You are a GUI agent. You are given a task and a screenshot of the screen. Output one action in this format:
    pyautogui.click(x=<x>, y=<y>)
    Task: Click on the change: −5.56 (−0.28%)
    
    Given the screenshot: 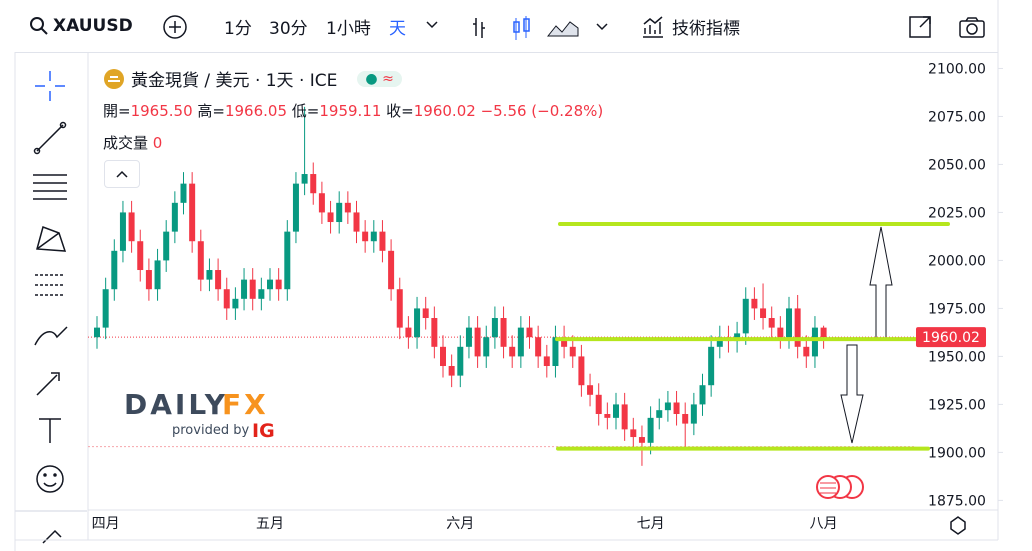 What is the action you would take?
    pyautogui.click(x=542, y=111)
    